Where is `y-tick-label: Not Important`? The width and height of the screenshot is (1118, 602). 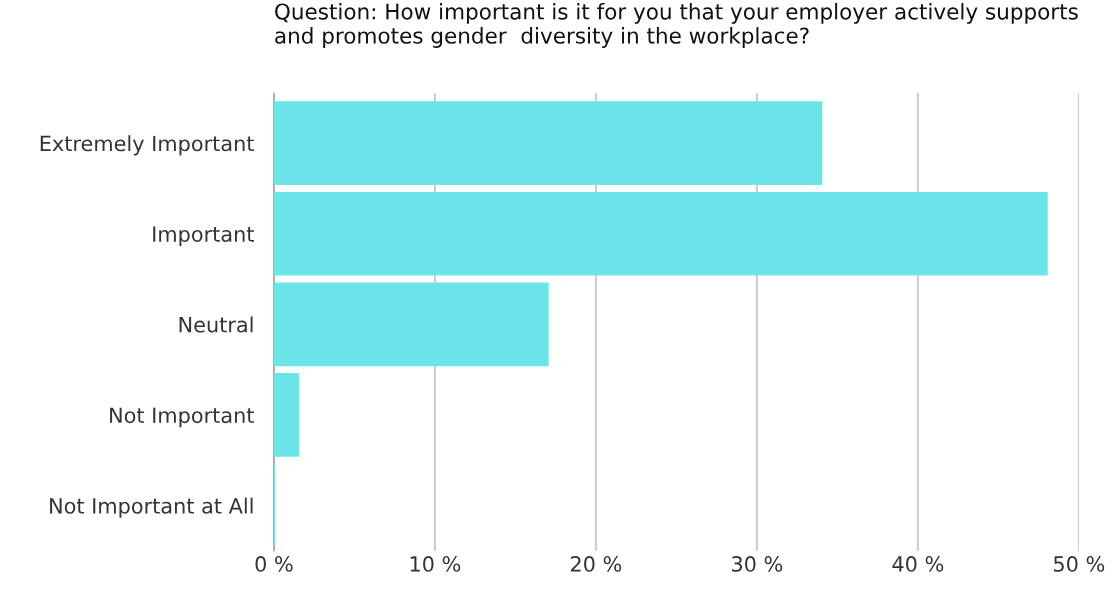 y-tick-label: Not Important is located at coordinates (182, 417).